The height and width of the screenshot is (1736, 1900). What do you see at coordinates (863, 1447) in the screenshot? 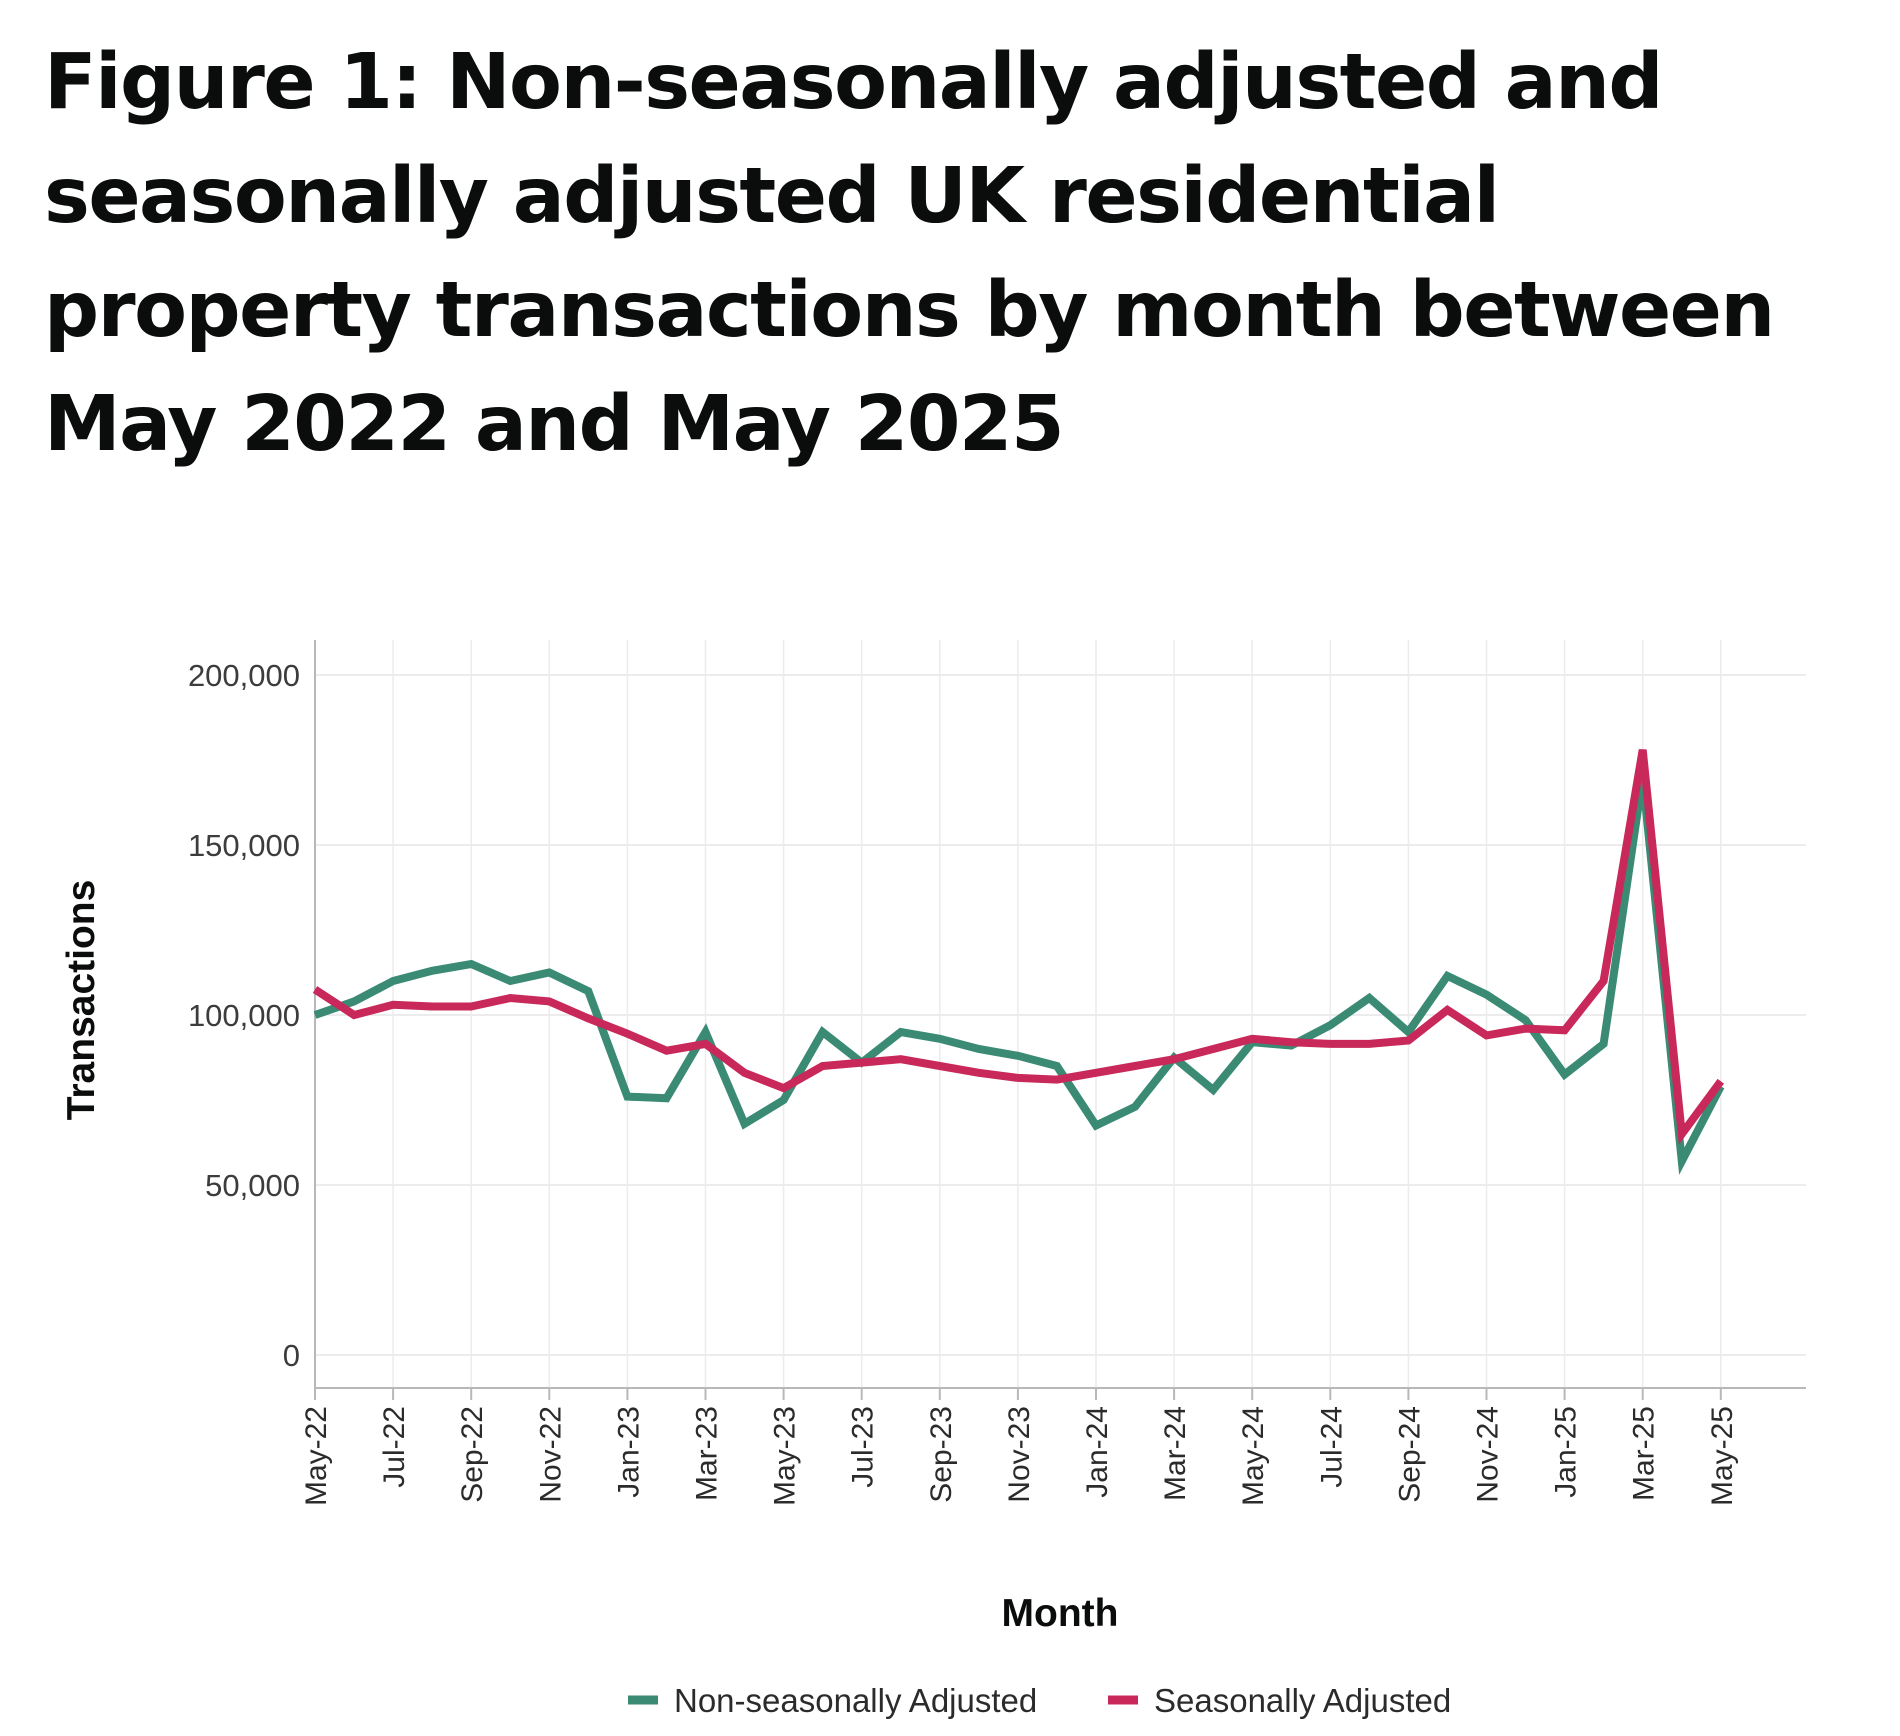
I see `x-tick-label: Jul-23` at bounding box center [863, 1447].